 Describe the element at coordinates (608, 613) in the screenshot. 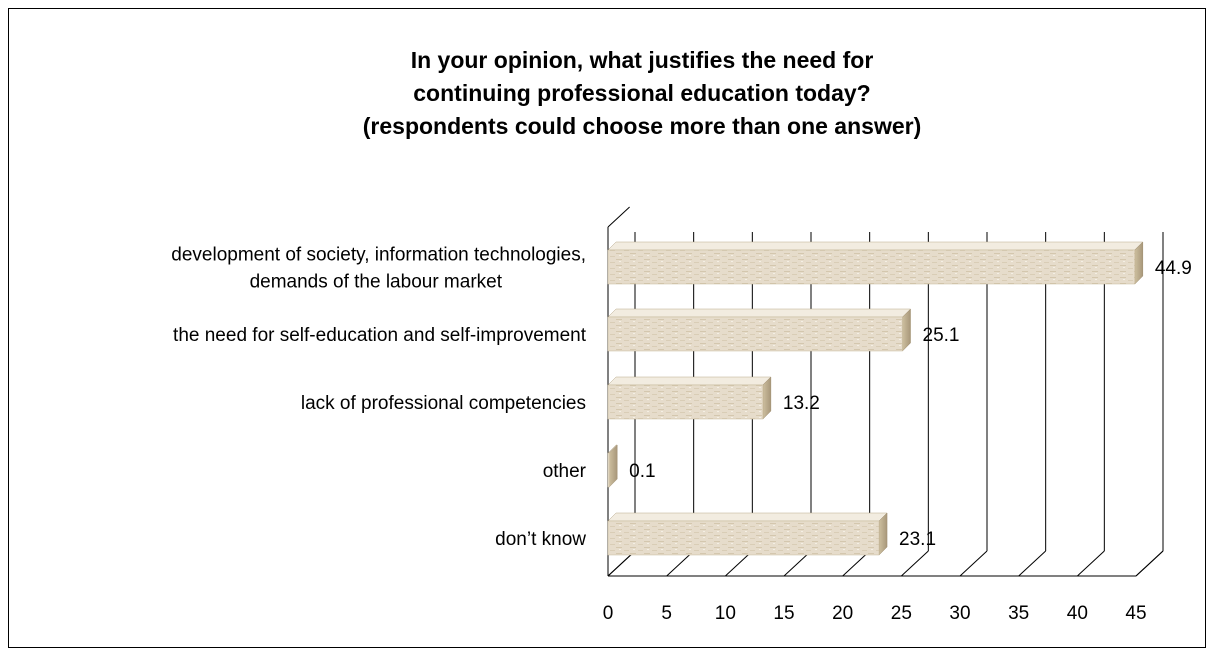

I see `x-tick-label: 0` at that location.